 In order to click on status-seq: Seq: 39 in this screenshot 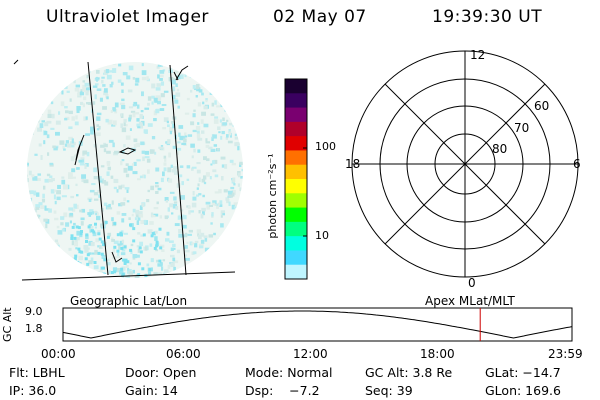, I will do `click(389, 390)`.